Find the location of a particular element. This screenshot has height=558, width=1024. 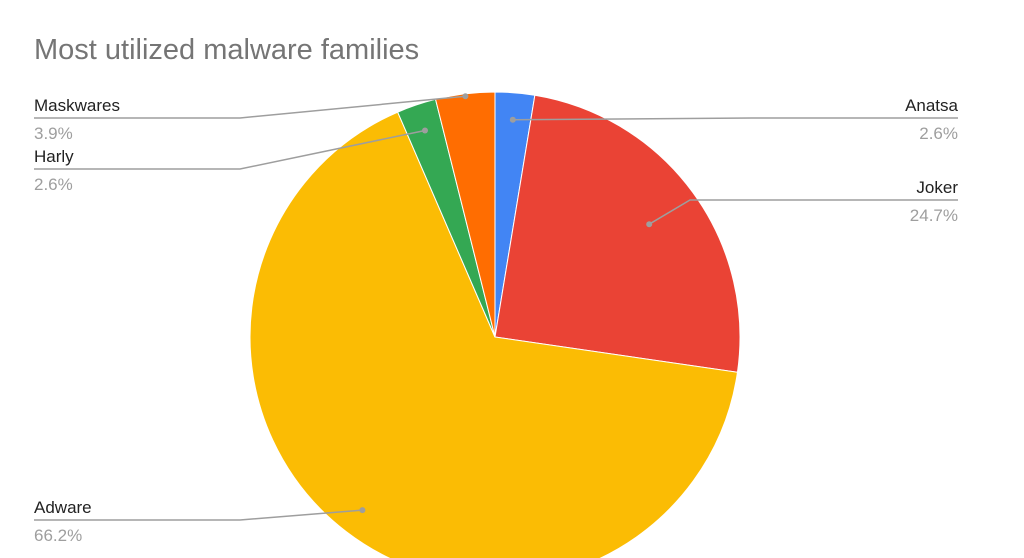

chart-title: Most utilized malware families is located at coordinates (227, 50).